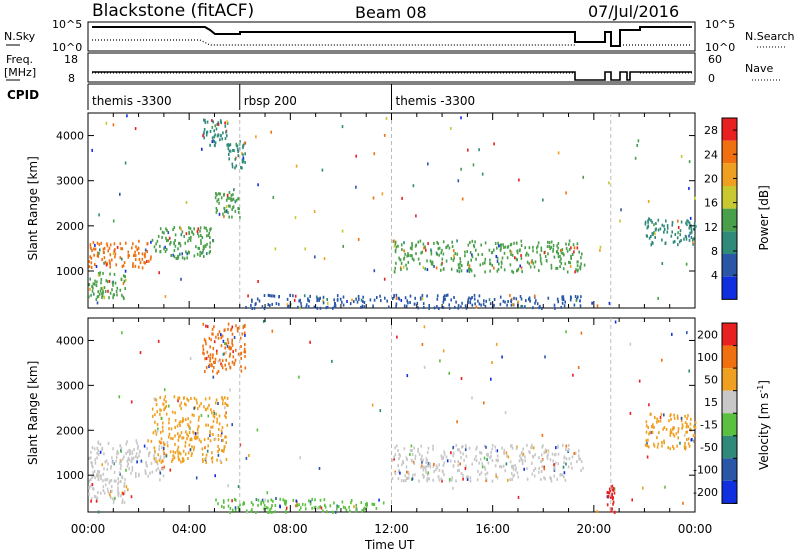 Image resolution: width=800 pixels, height=554 pixels. Describe the element at coordinates (729, 220) in the screenshot. I see `colorbar-swatch` at that location.